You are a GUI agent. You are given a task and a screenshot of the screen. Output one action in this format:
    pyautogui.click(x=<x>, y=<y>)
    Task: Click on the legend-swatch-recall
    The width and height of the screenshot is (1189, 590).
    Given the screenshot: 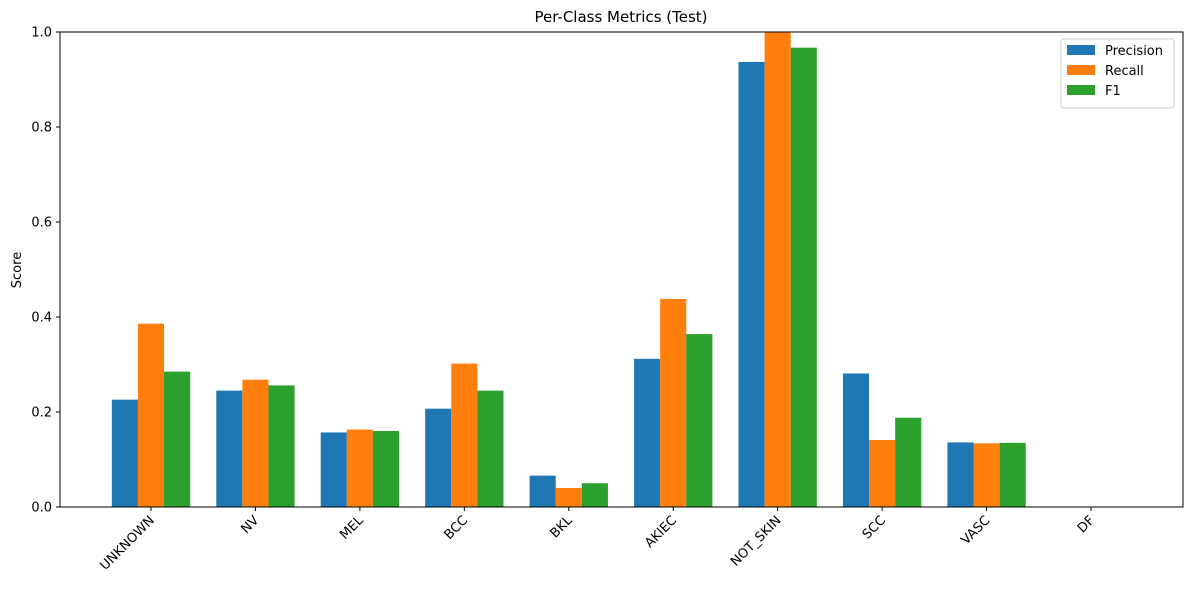 What is the action you would take?
    pyautogui.click(x=1081, y=70)
    